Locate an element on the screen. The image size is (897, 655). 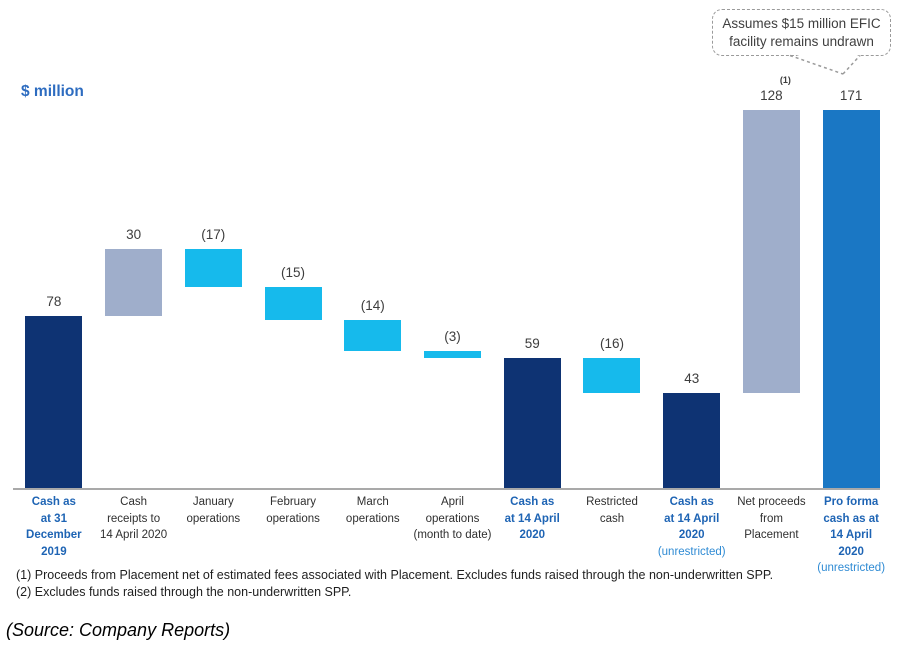
x-axis-category-label: April operations (month to date) is located at coordinates (453, 519).